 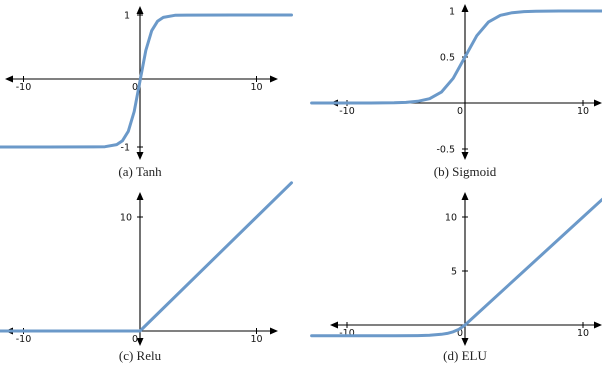 I want to click on y-tick-label: -0.5, so click(x=445, y=150).